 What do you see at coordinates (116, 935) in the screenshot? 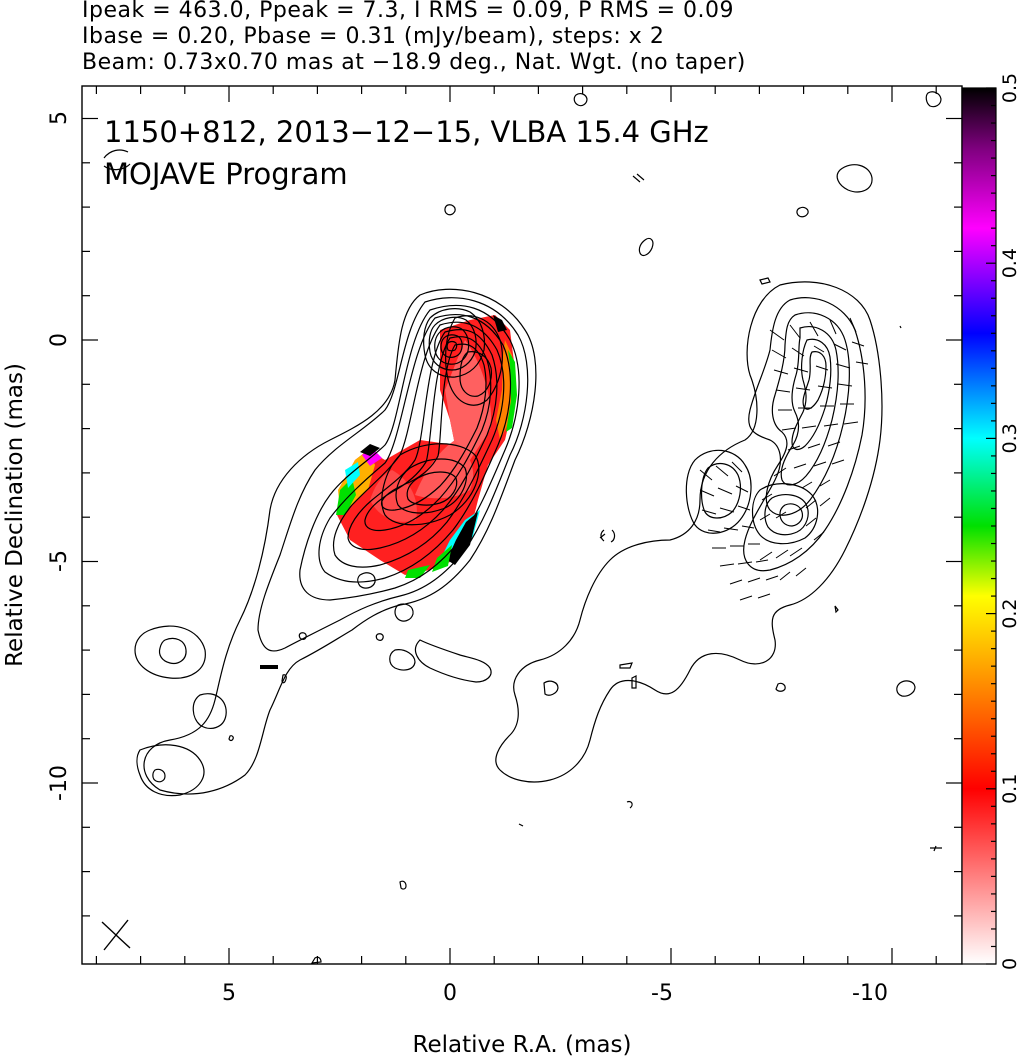
I see `beam-symbol` at bounding box center [116, 935].